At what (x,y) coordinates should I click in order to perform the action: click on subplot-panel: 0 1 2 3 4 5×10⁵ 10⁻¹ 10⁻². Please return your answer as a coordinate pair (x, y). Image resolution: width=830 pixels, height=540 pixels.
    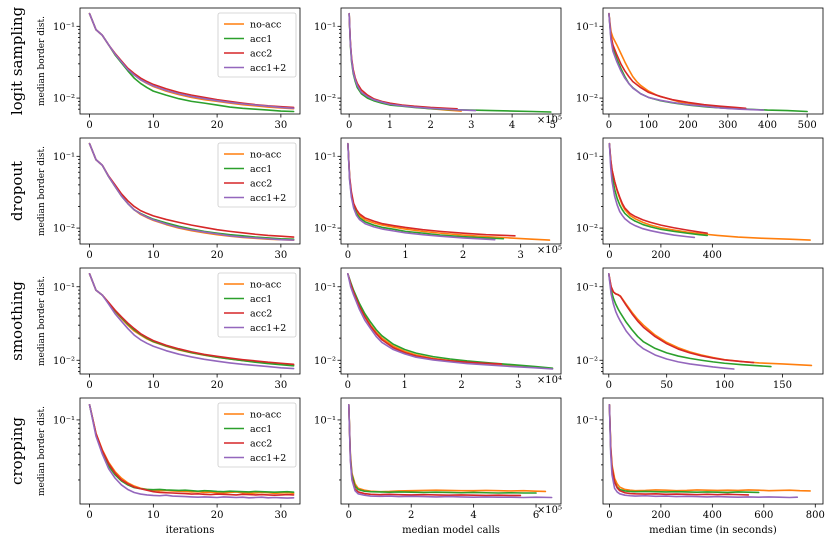
    Looking at the image, I should click on (438, 69).